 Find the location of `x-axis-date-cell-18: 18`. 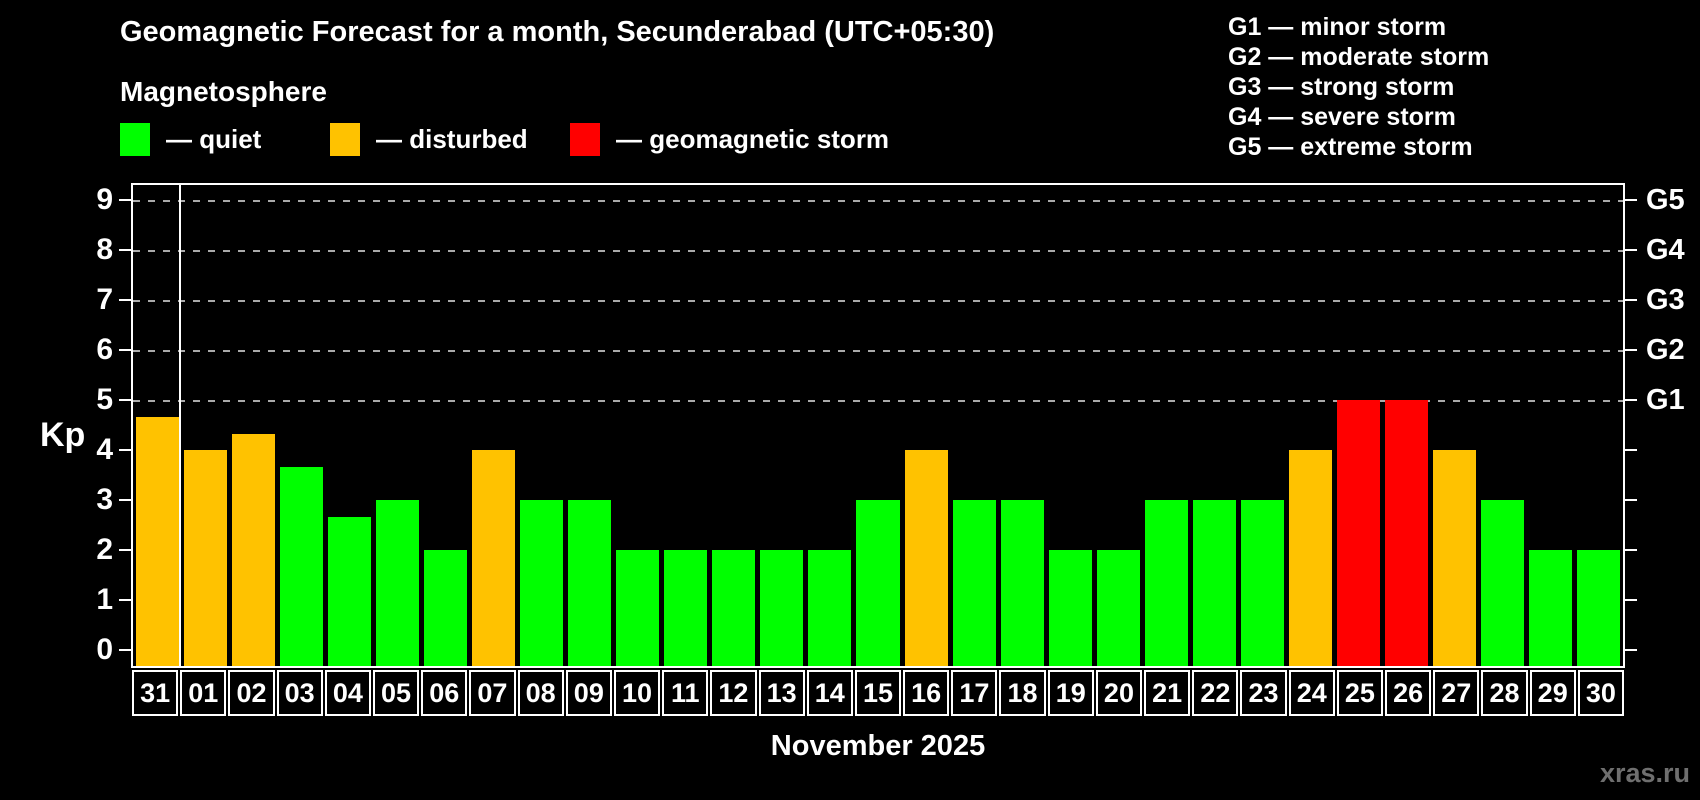

x-axis-date-cell-18: 18 is located at coordinates (1022, 693).